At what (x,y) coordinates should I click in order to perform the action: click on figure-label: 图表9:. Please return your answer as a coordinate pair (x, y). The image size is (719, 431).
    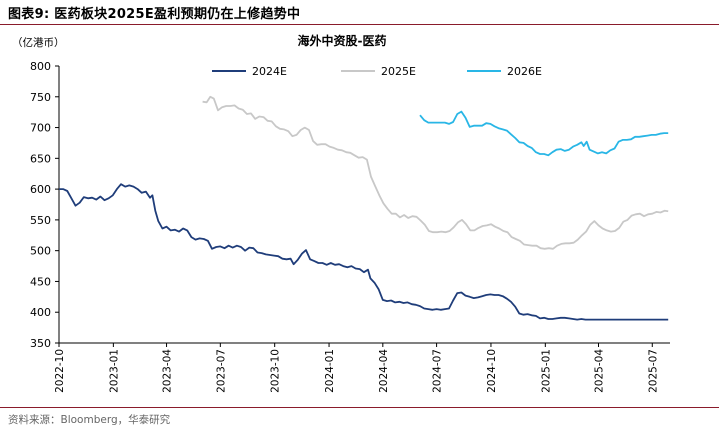
    Looking at the image, I should click on (29, 14).